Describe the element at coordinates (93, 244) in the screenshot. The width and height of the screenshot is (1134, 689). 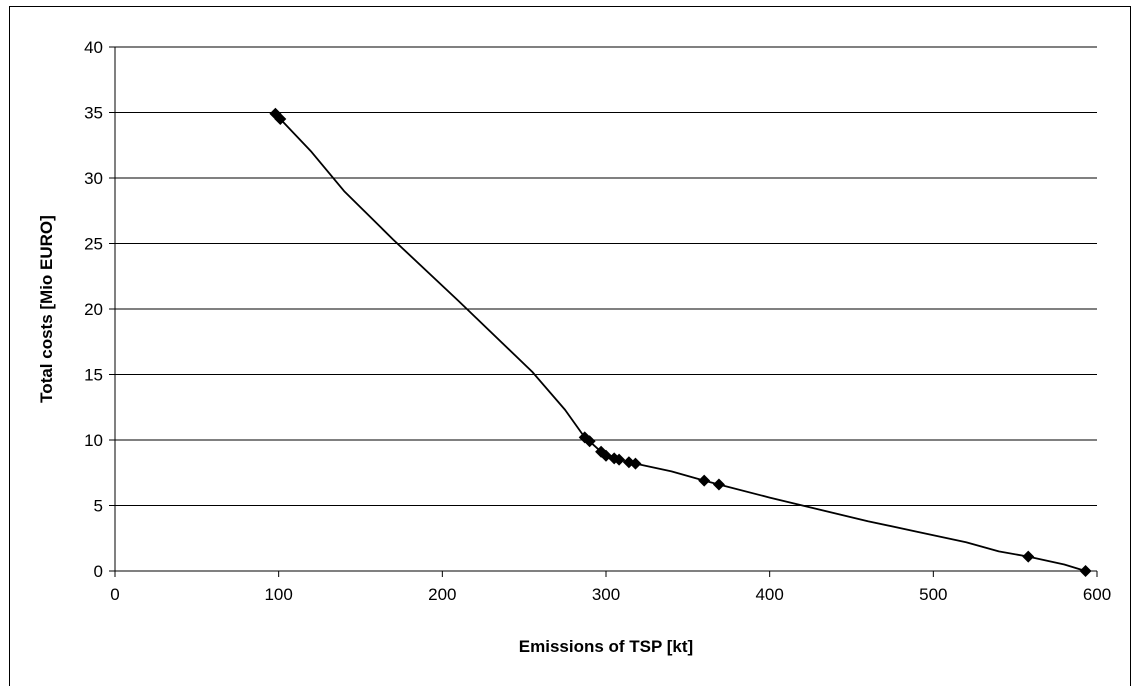
I see `y-tick-label: 25` at that location.